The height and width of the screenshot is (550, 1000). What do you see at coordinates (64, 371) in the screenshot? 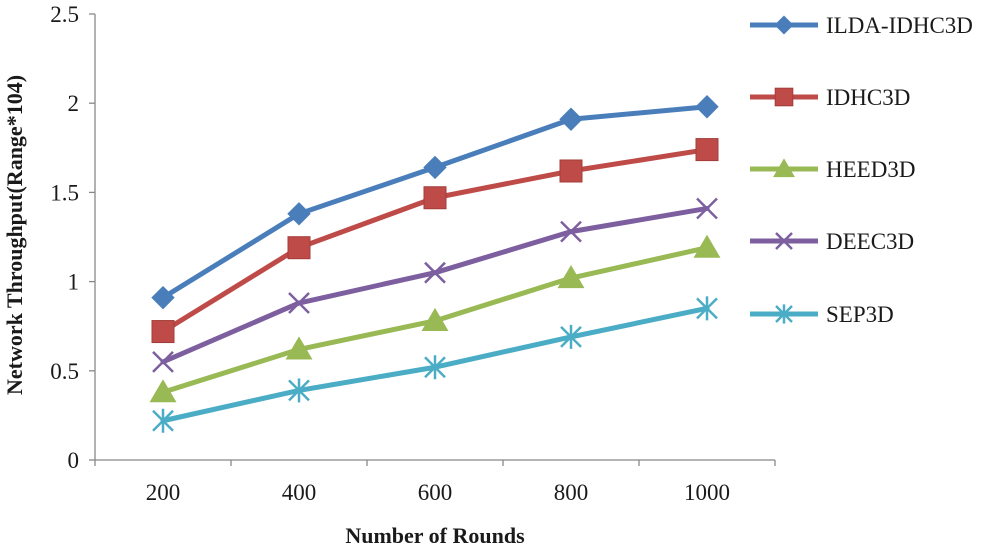
I see `y-tick-label: 0.5` at bounding box center [64, 371].